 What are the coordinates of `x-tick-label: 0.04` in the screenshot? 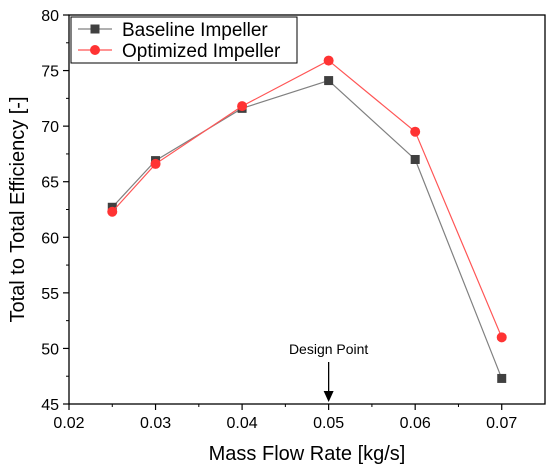 It's located at (242, 423).